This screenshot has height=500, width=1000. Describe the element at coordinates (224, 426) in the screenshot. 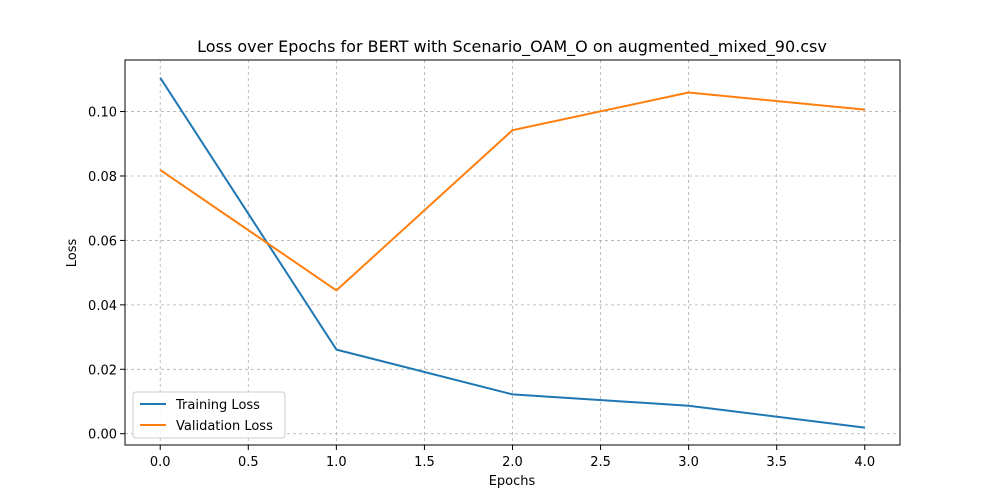

I see `legend-label-validation: Validation Loss` at that location.